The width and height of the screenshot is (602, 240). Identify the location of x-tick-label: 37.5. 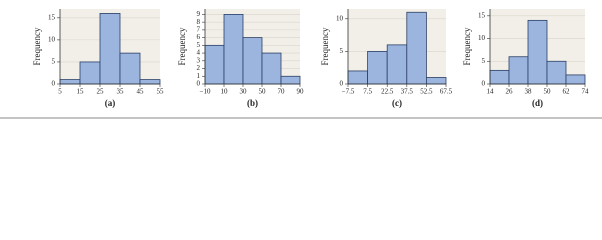
(407, 92).